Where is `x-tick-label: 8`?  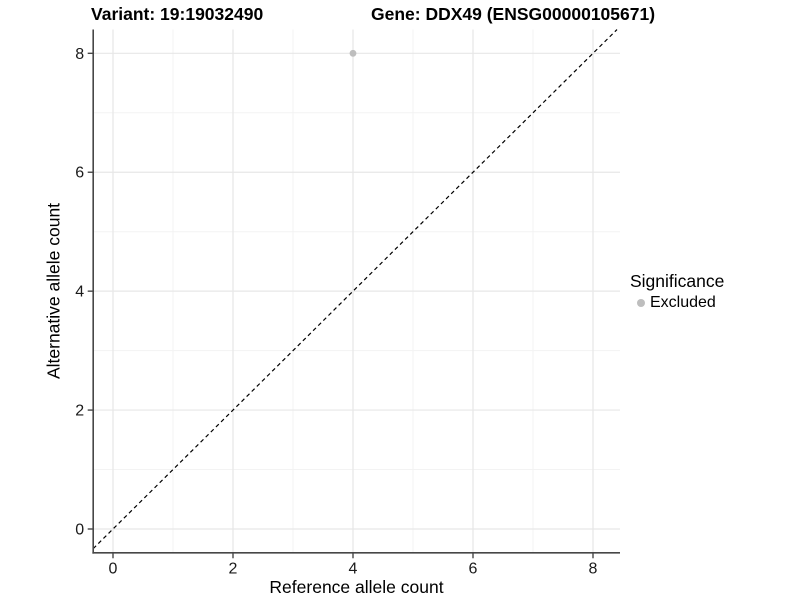 x-tick-label: 8 is located at coordinates (593, 568).